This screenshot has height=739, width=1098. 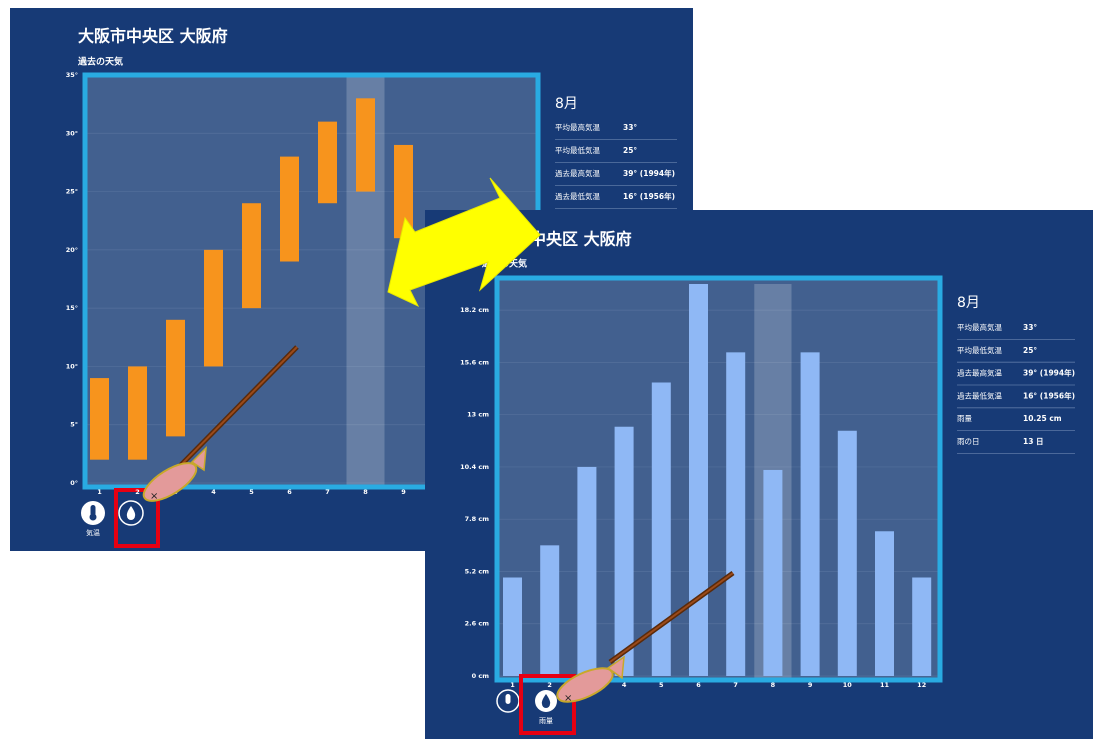 What do you see at coordinates (979, 395) in the screenshot?
I see `info-label: 過去最低気温` at bounding box center [979, 395].